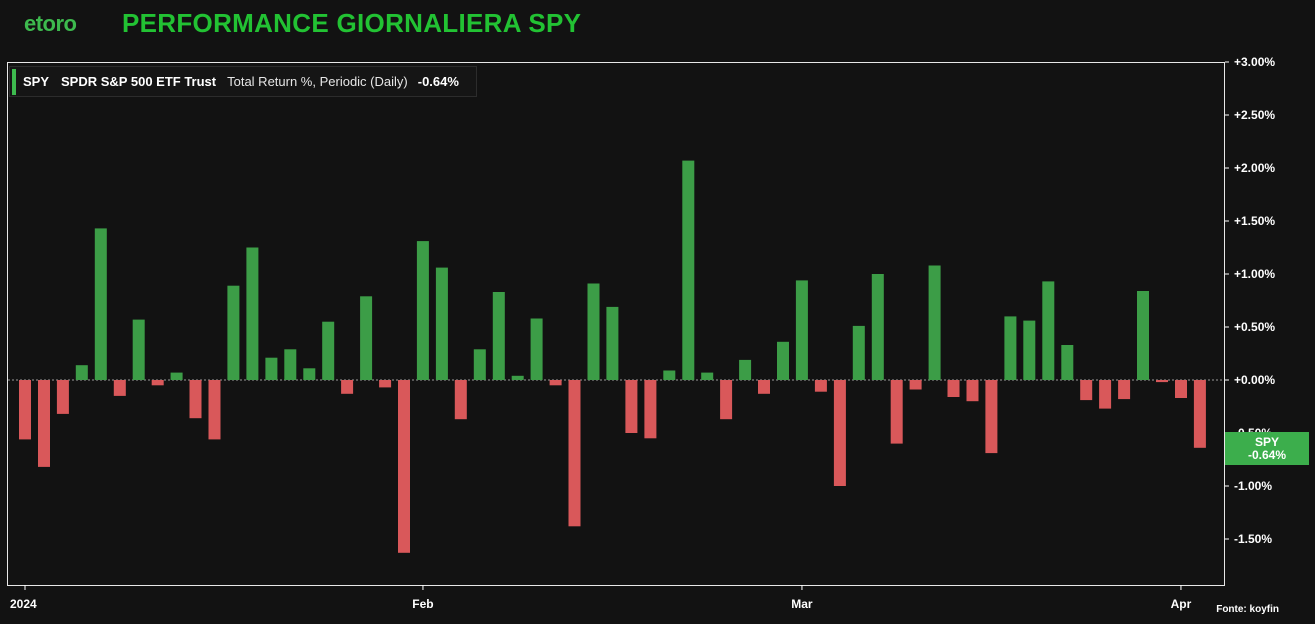 The width and height of the screenshot is (1315, 624). What do you see at coordinates (139, 81) in the screenshot?
I see `legend-series-name: SPDR S&P 500 ETF Trust` at bounding box center [139, 81].